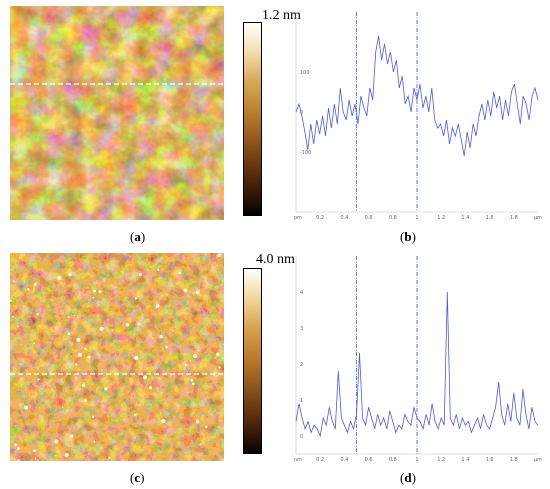 This screenshot has height=489, width=550. What do you see at coordinates (298, 218) in the screenshot?
I see `y-unit-label: pm` at bounding box center [298, 218].